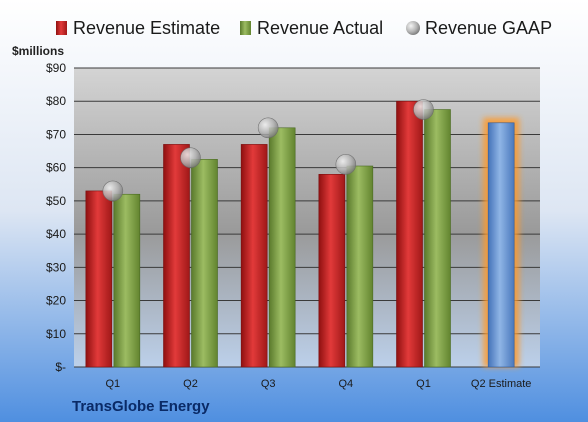 Image resolution: width=588 pixels, height=422 pixels. I want to click on x-axis-tick-labels: Q1 Q2 Q3 Q4 Q1 Q2 Estimate, so click(318, 384).